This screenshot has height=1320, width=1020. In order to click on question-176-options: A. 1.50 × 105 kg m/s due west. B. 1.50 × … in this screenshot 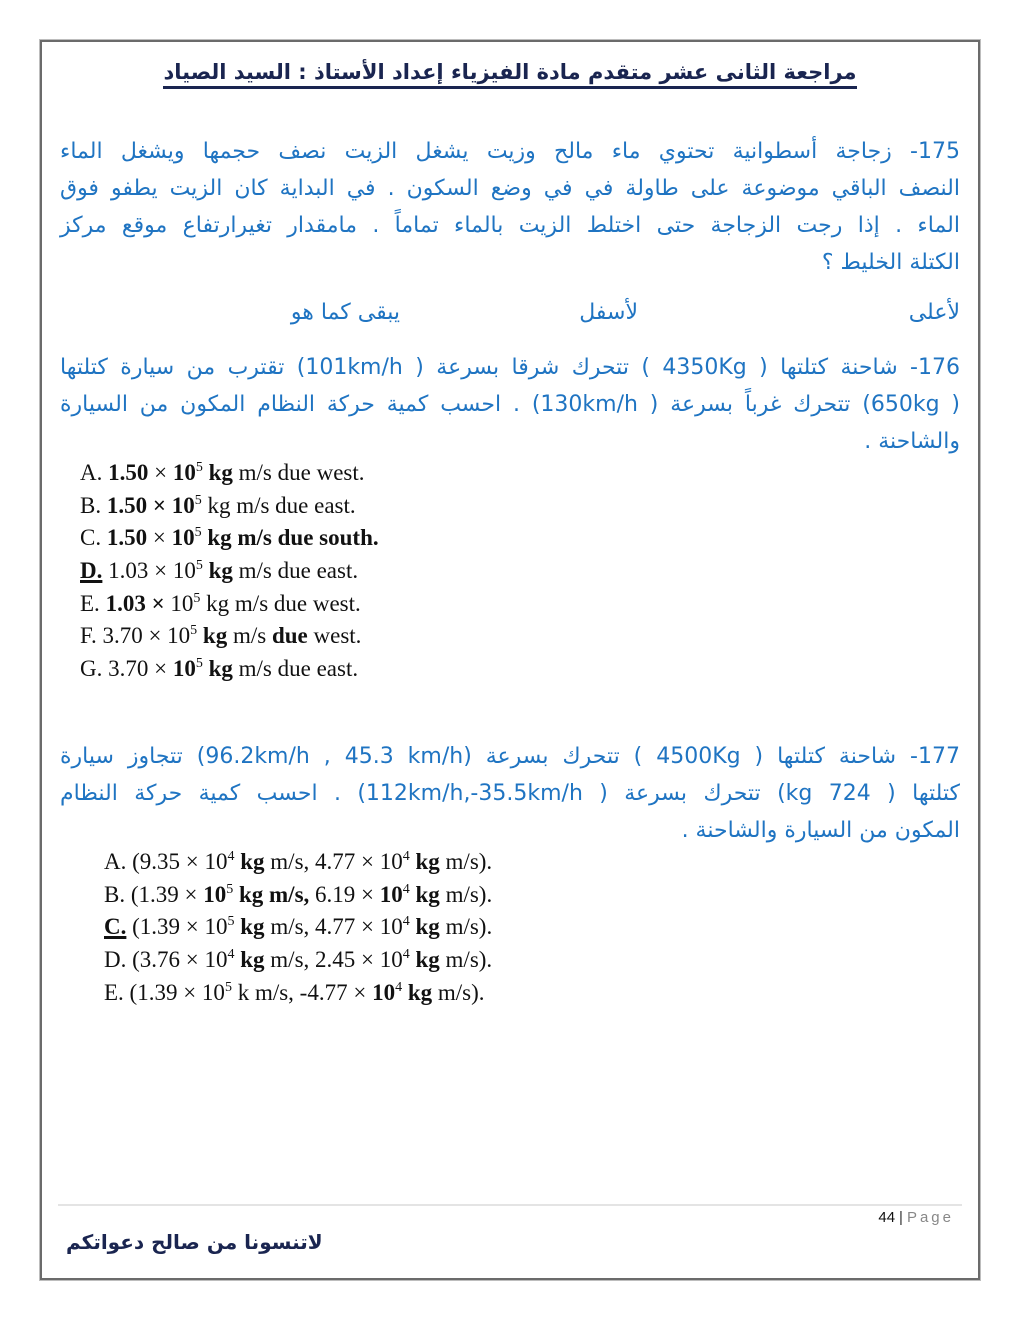, I will do `click(229, 571)`.